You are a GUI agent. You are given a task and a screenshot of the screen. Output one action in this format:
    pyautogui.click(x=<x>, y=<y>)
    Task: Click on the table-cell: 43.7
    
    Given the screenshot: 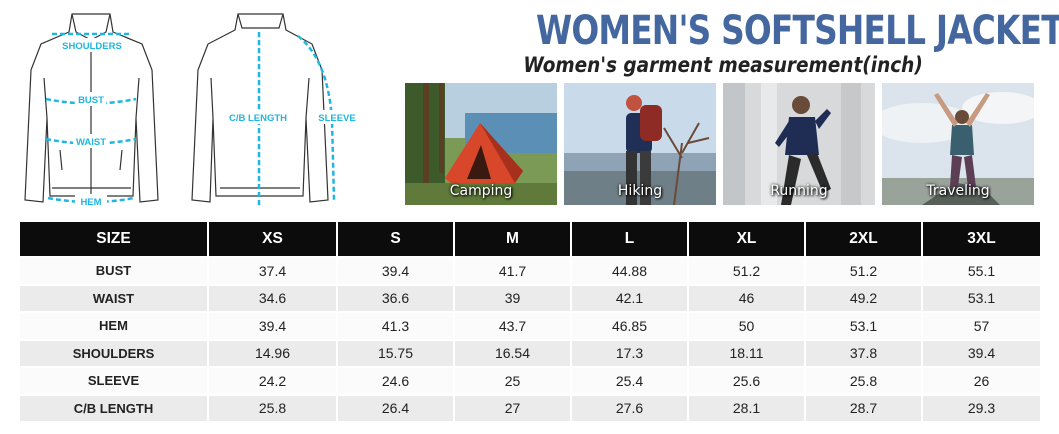 What is the action you would take?
    pyautogui.click(x=513, y=325)
    